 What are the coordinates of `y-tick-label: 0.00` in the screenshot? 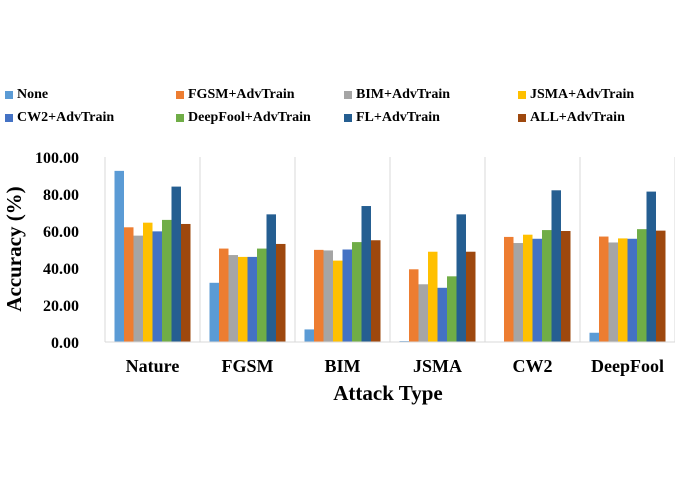 It's located at (65, 343).